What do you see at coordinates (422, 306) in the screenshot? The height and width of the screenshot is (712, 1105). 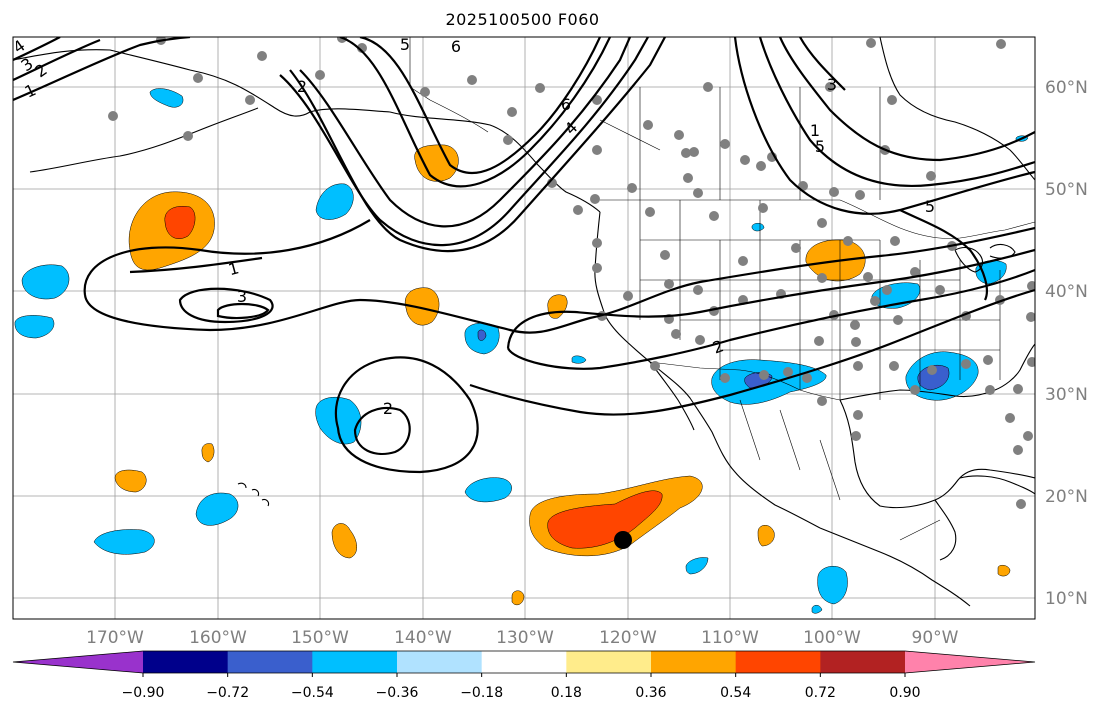 I see `positive-anomaly-mid-pacific` at bounding box center [422, 306].